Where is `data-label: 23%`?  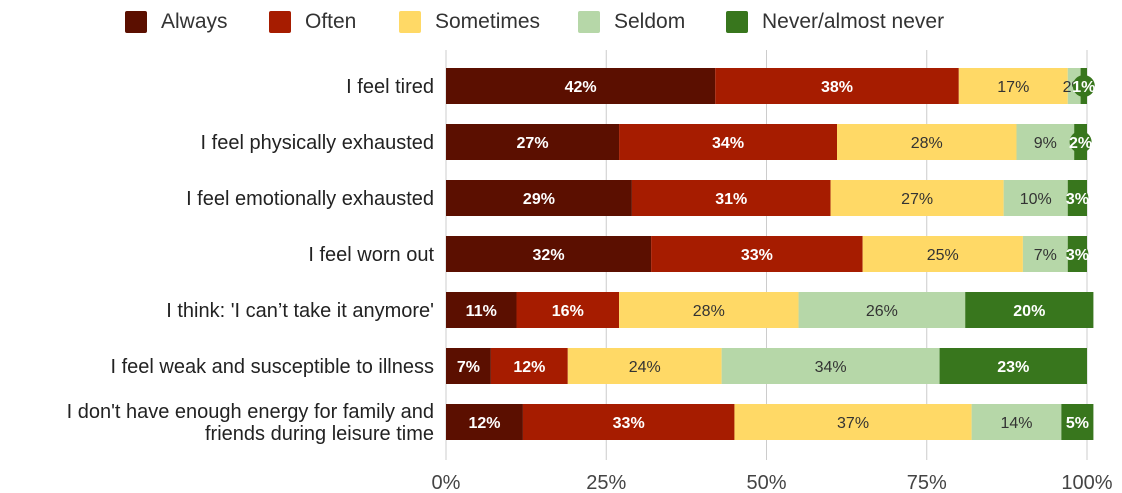 data-label: 23% is located at coordinates (1013, 367).